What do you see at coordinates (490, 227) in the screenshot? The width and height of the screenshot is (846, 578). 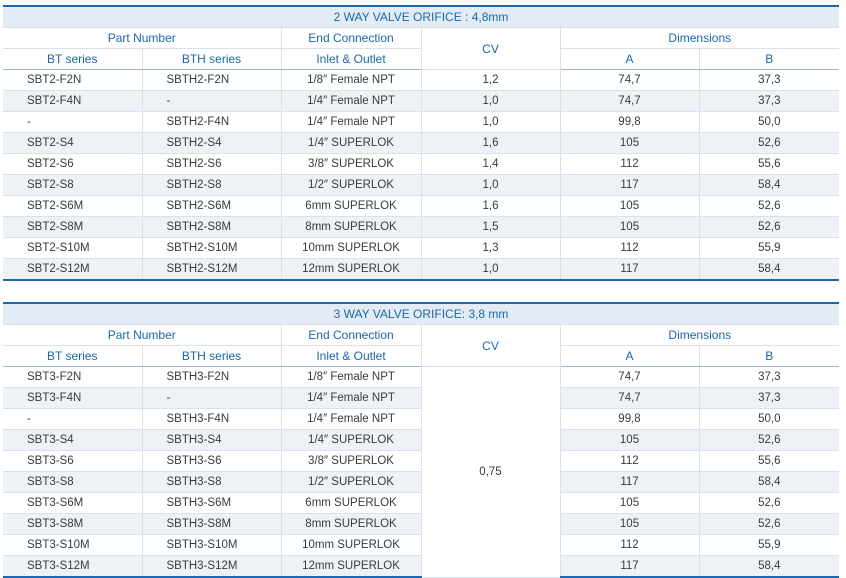 I see `cv-value: 1,5` at bounding box center [490, 227].